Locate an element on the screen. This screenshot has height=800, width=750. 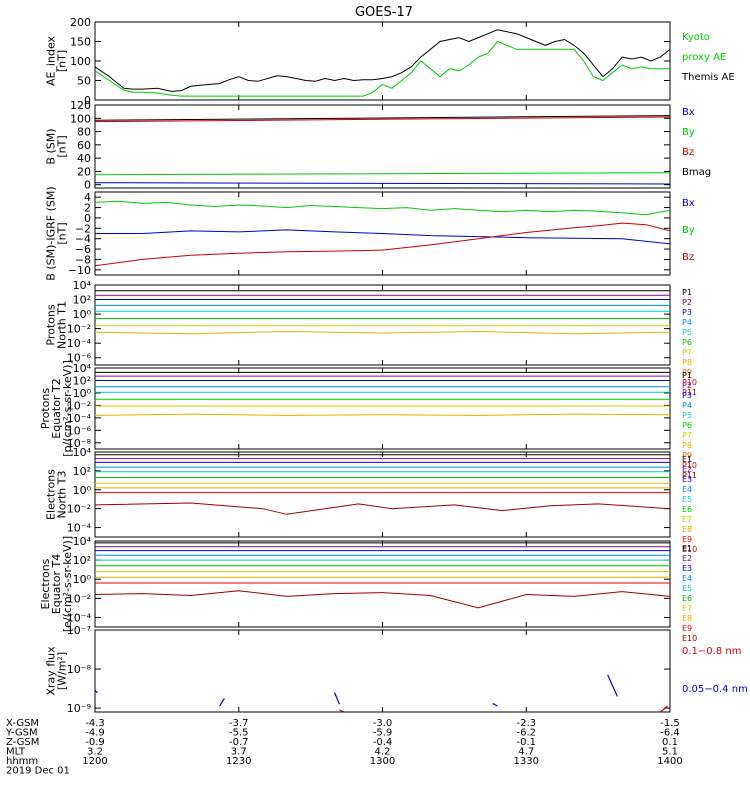
legend-entry: 0.05−0.4 nm is located at coordinates (715, 689).